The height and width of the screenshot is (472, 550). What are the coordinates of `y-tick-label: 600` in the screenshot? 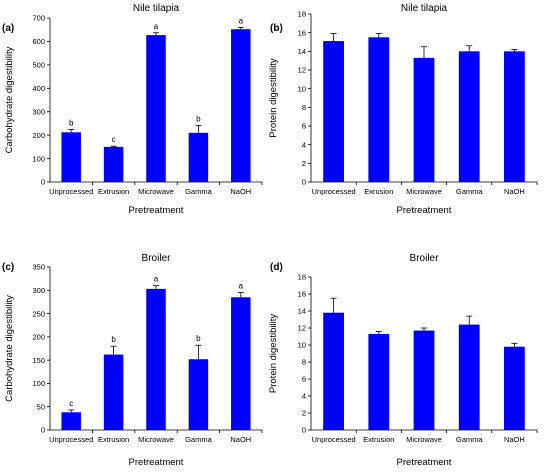 It's located at (38, 41).